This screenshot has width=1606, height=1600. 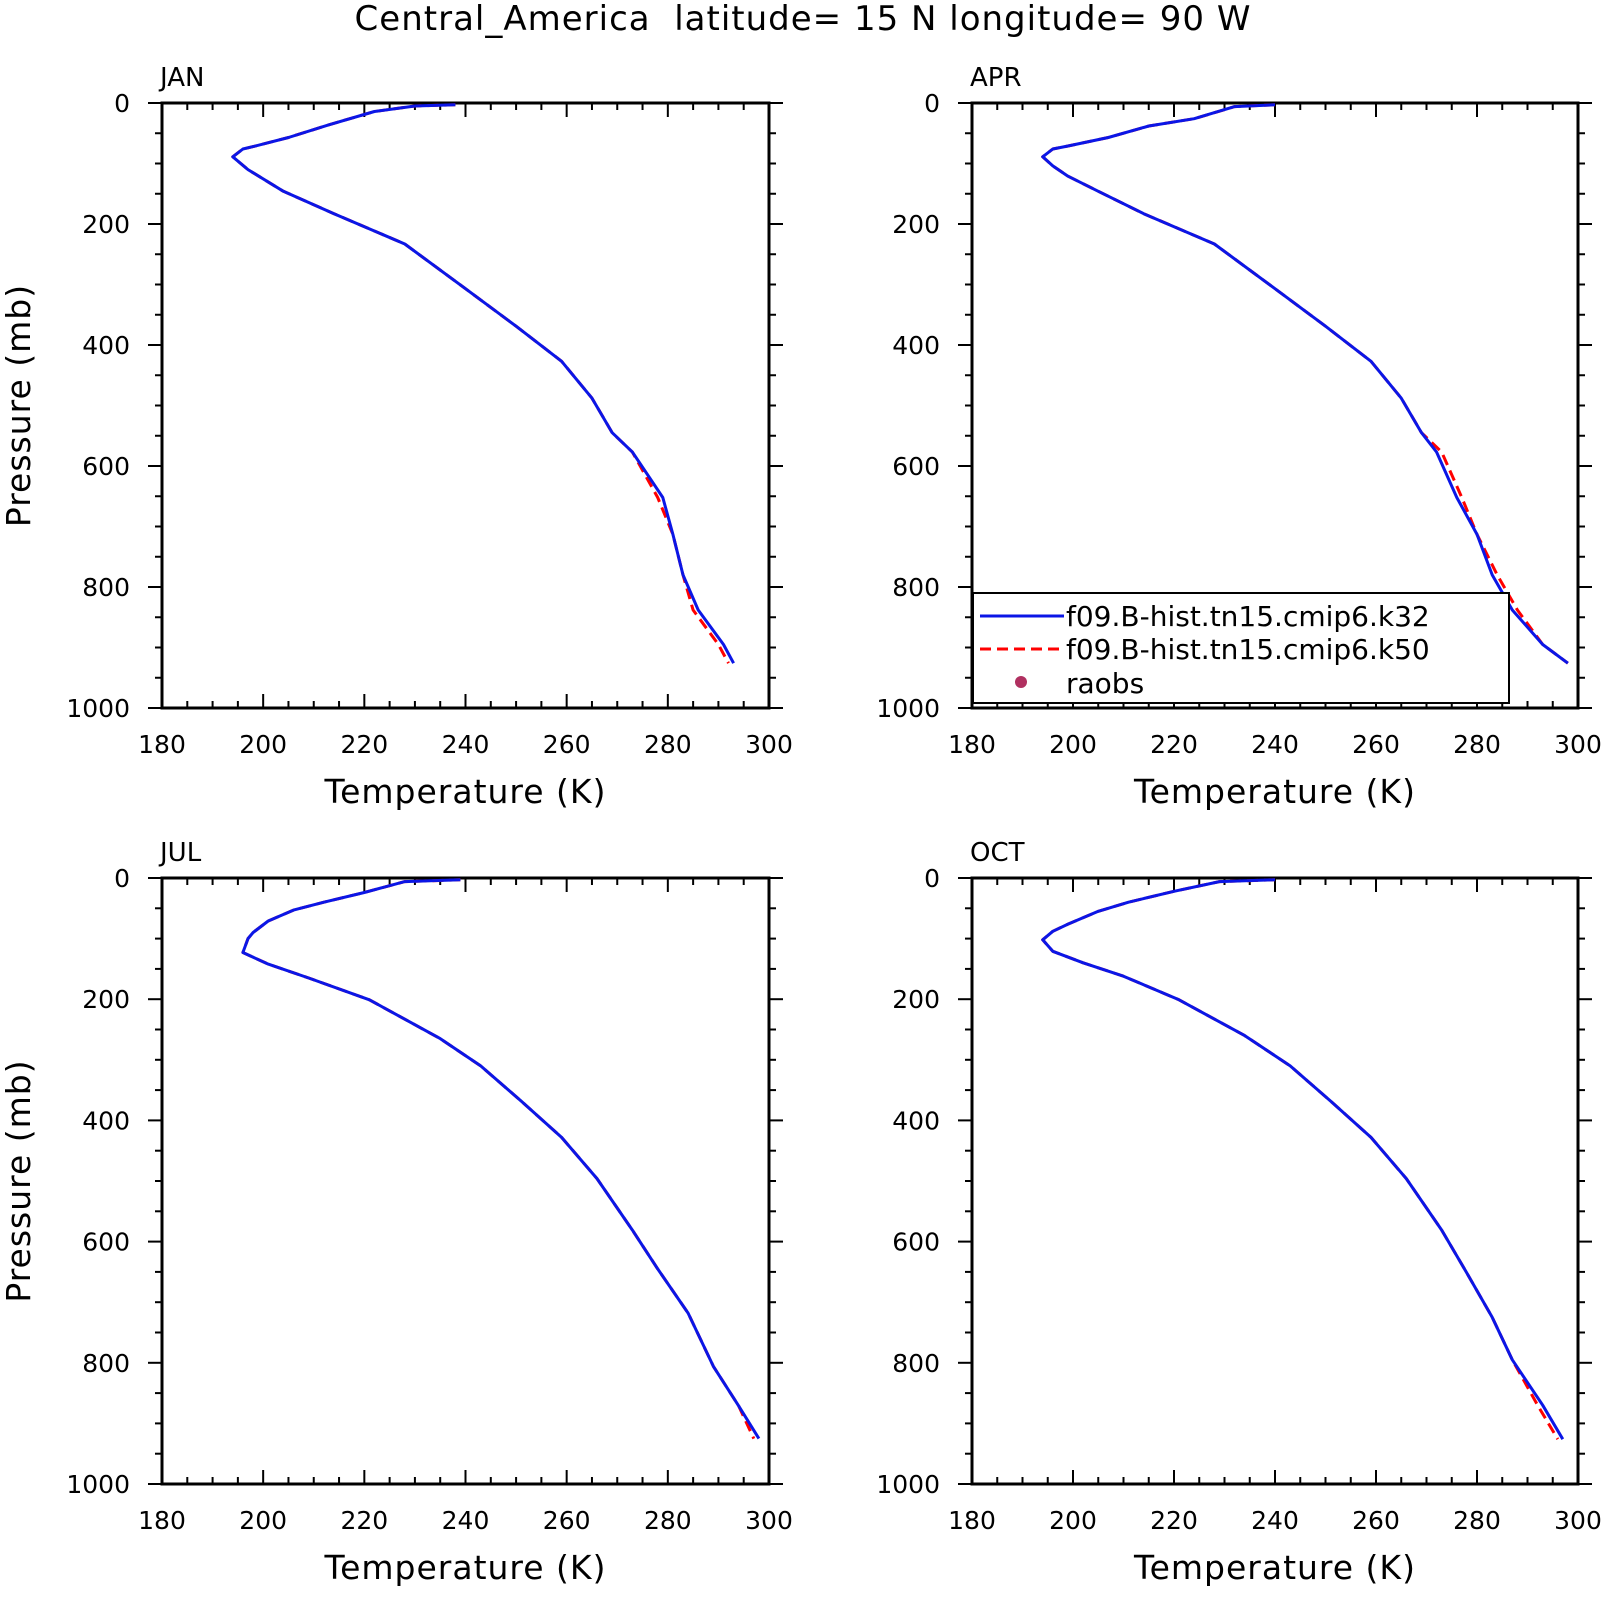 I want to click on panel-title: OCT, so click(x=997, y=853).